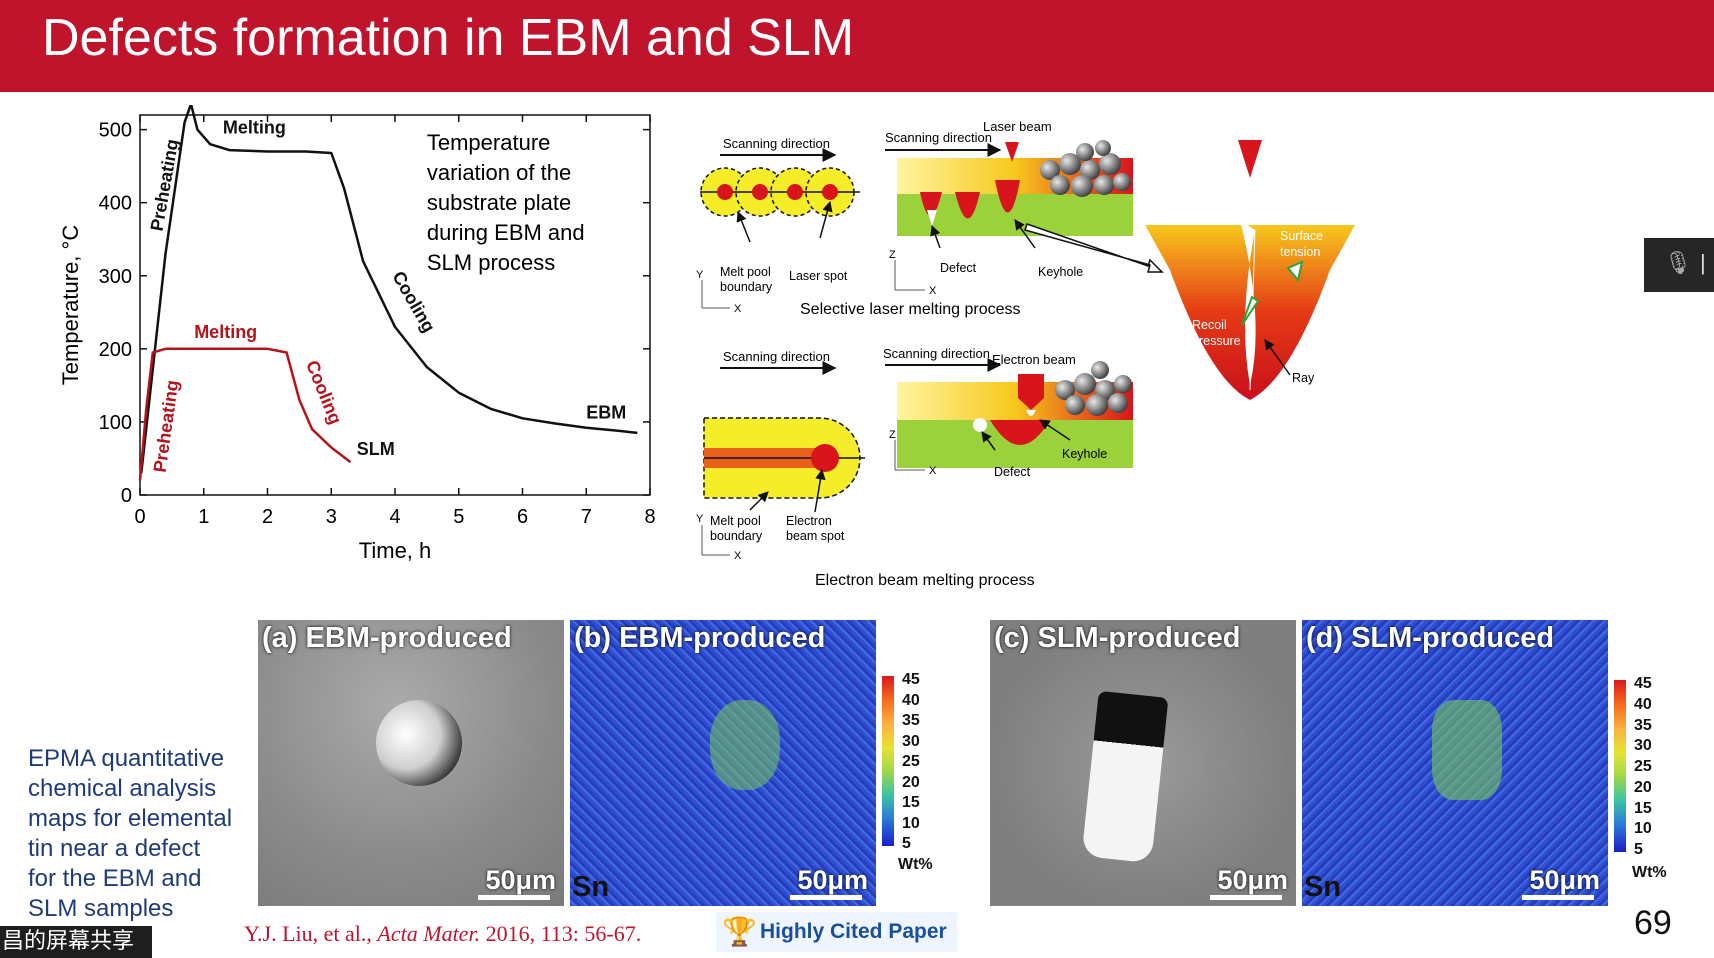 The height and width of the screenshot is (958, 1714). I want to click on ray-label: Ray, so click(1303, 378).